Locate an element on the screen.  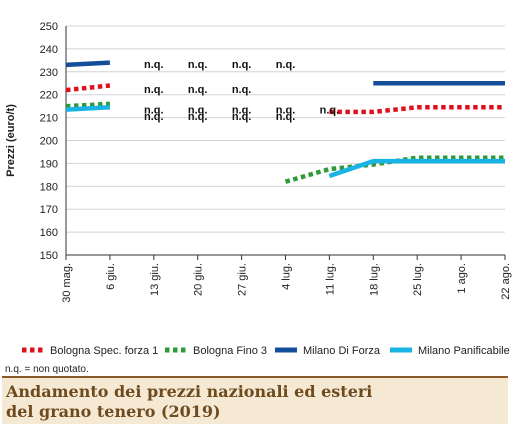
x-tick-label: 22 ago. is located at coordinates (506, 281).